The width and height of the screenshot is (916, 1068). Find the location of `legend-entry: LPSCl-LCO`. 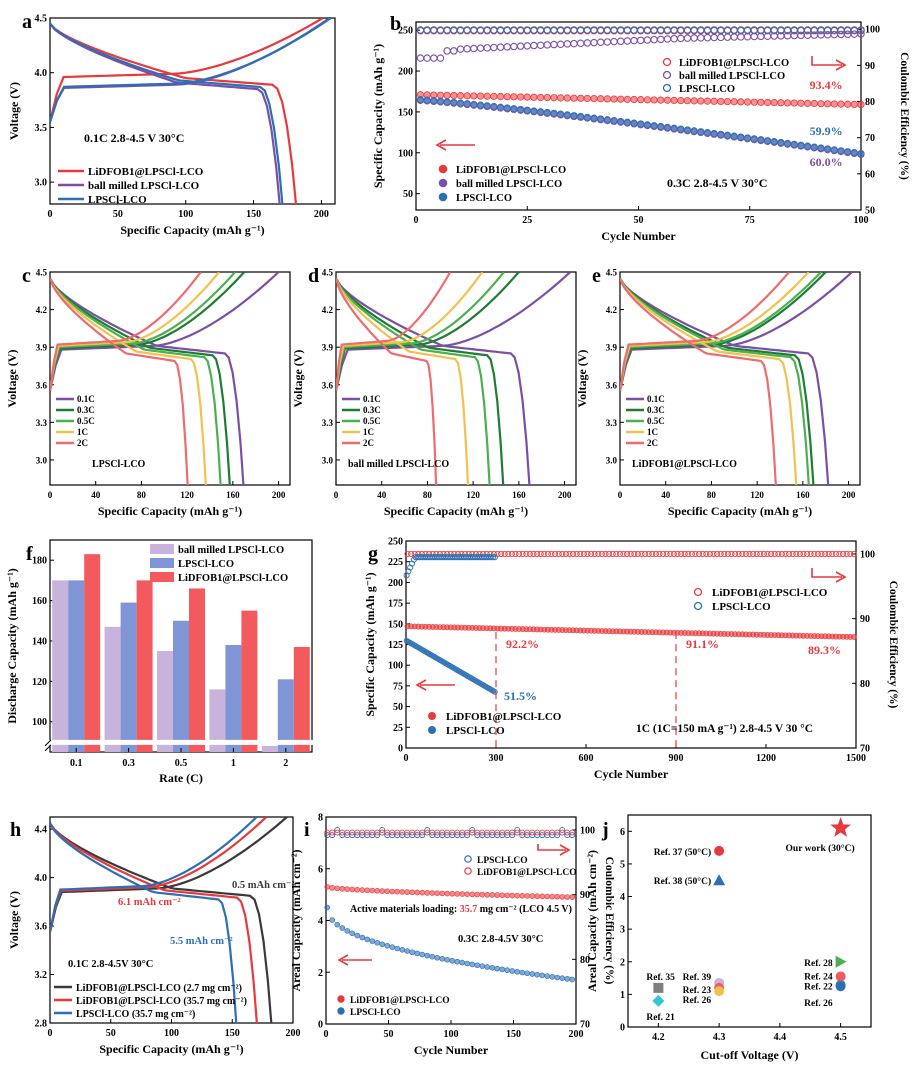

legend-entry: LPSCl-LCO is located at coordinates (741, 607).